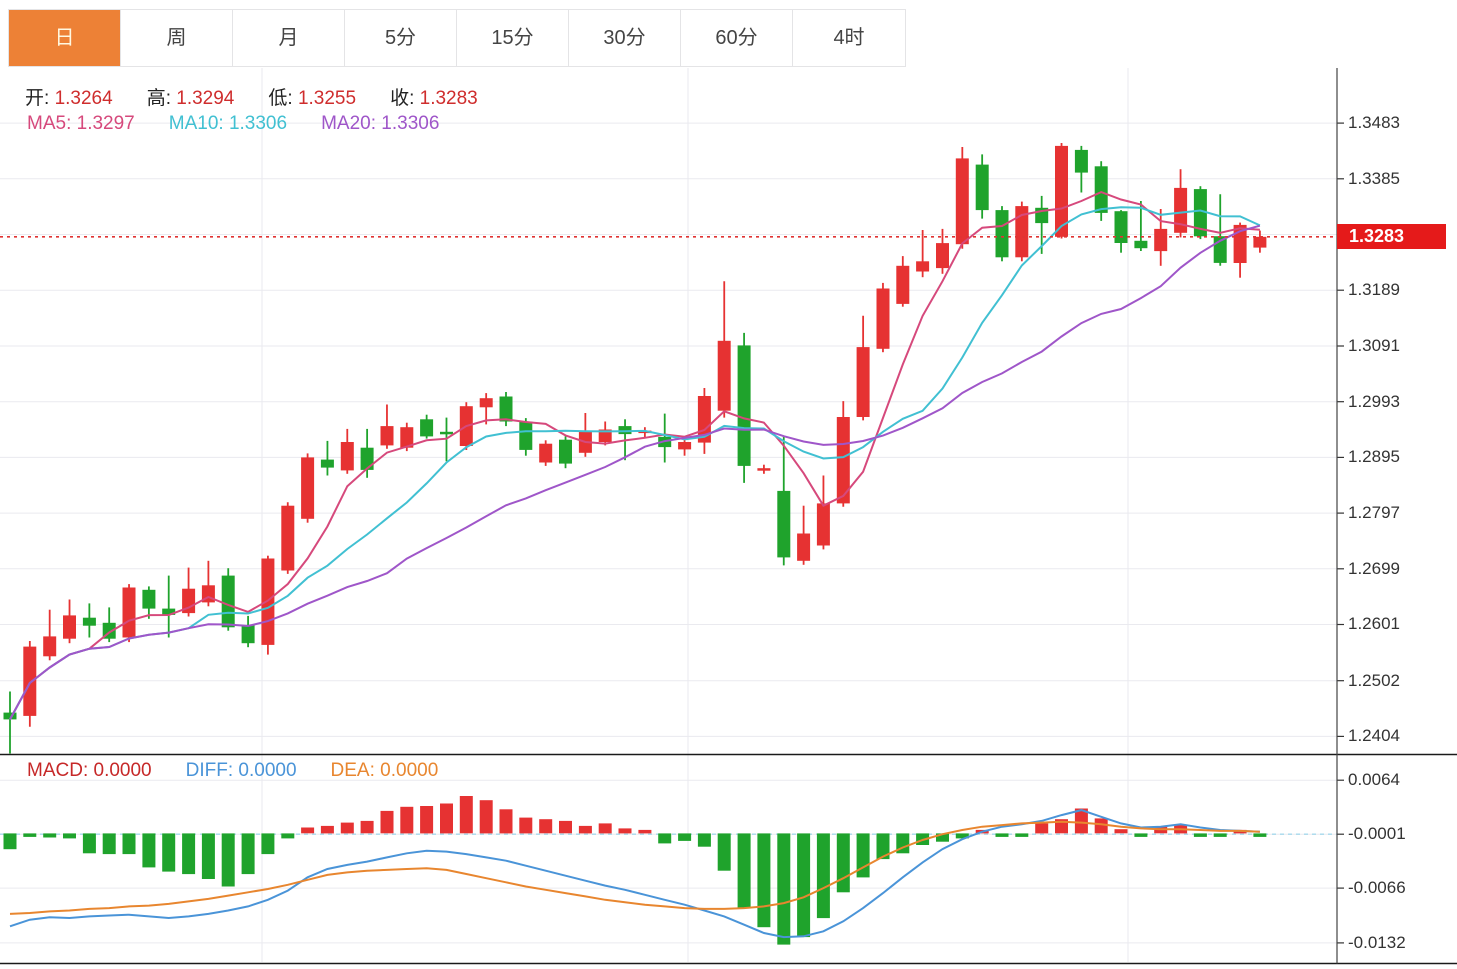  What do you see at coordinates (249, 771) in the screenshot?
I see `macd-legend: MACD: 0.0000 DIFF: 0.0000 DEA: 0.0000` at bounding box center [249, 771].